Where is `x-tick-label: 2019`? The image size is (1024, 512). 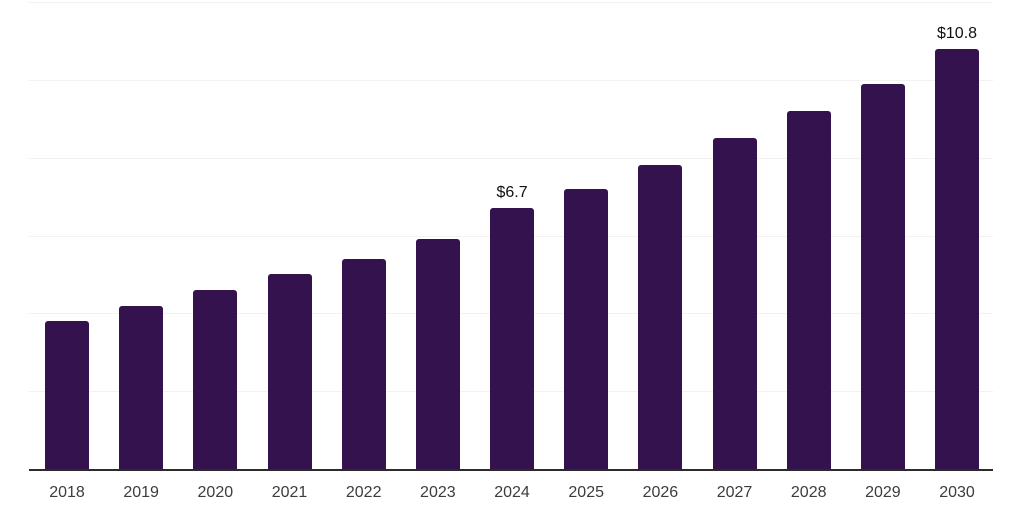
x-tick-label: 2019 is located at coordinates (141, 492).